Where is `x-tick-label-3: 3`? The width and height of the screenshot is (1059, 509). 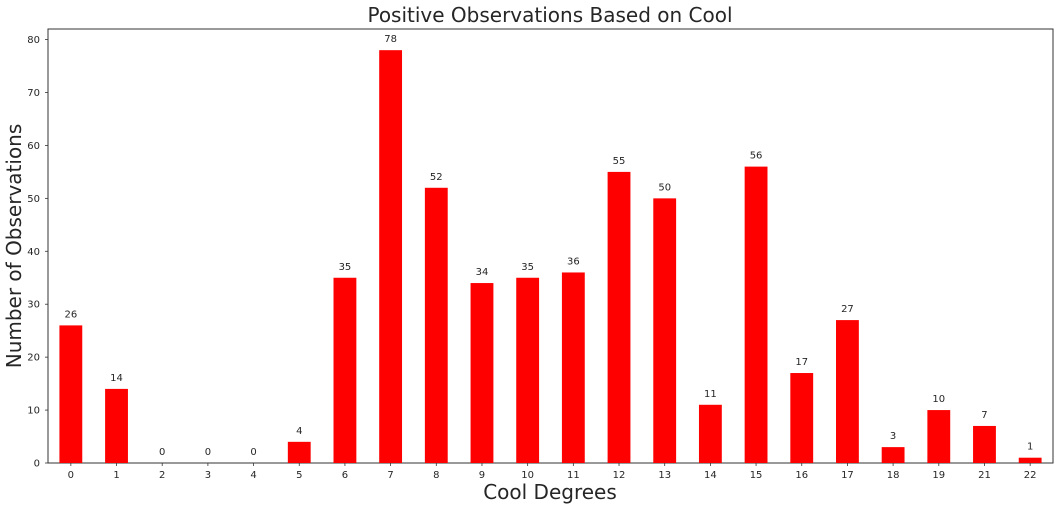 x-tick-label-3: 3 is located at coordinates (208, 475).